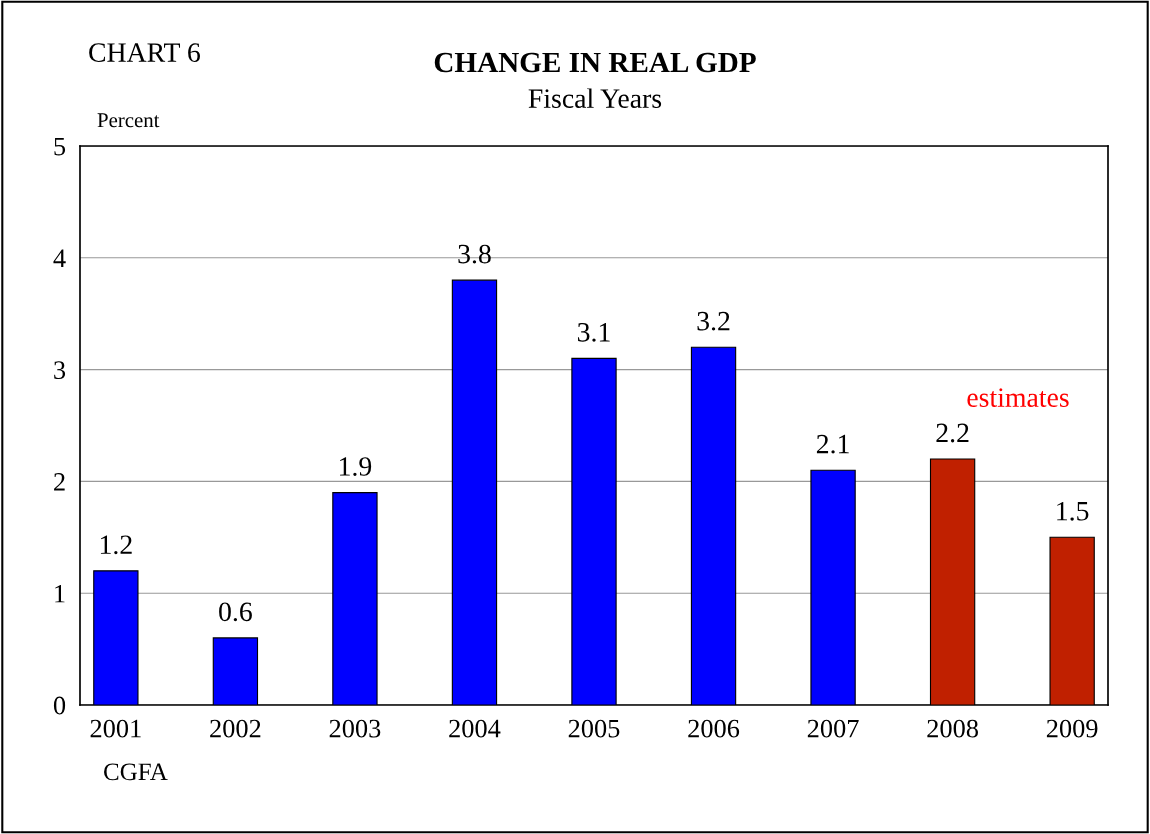  What do you see at coordinates (593, 332) in the screenshot?
I see `data-label: 3.1` at bounding box center [593, 332].